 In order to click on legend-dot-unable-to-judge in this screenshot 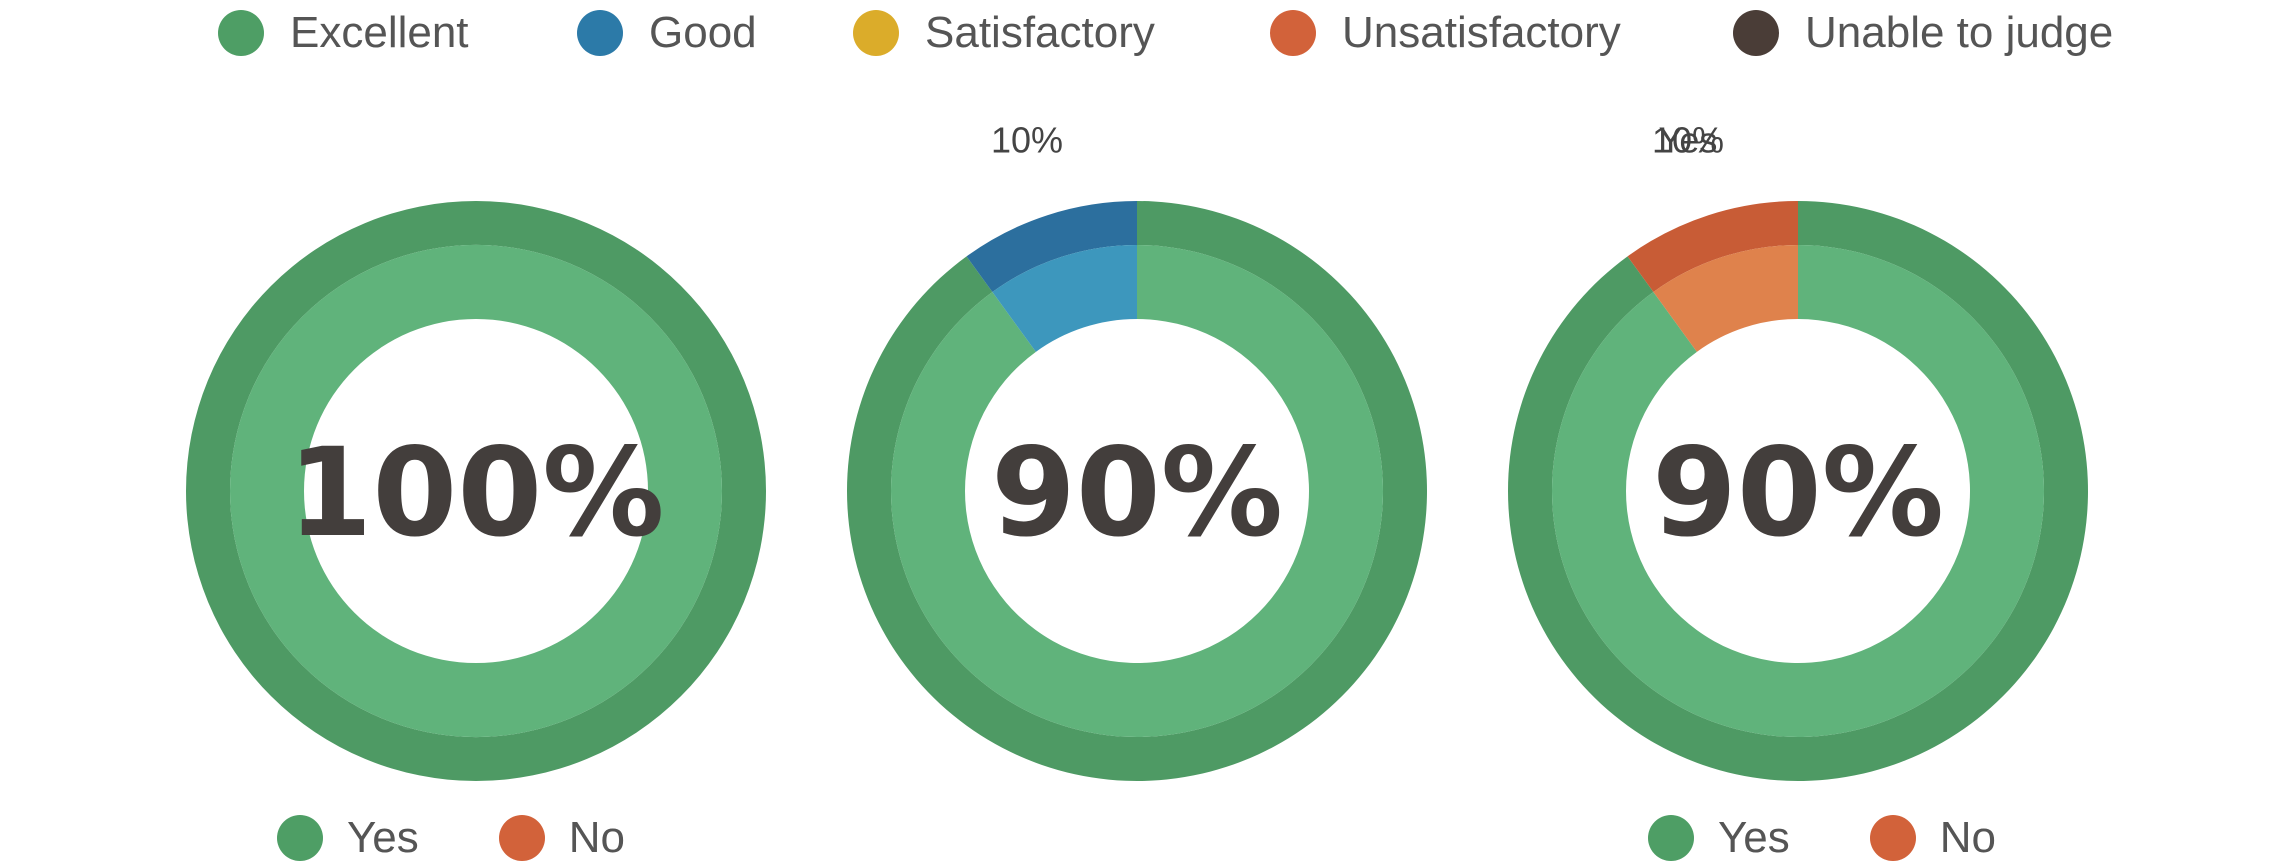, I will do `click(1756, 33)`.